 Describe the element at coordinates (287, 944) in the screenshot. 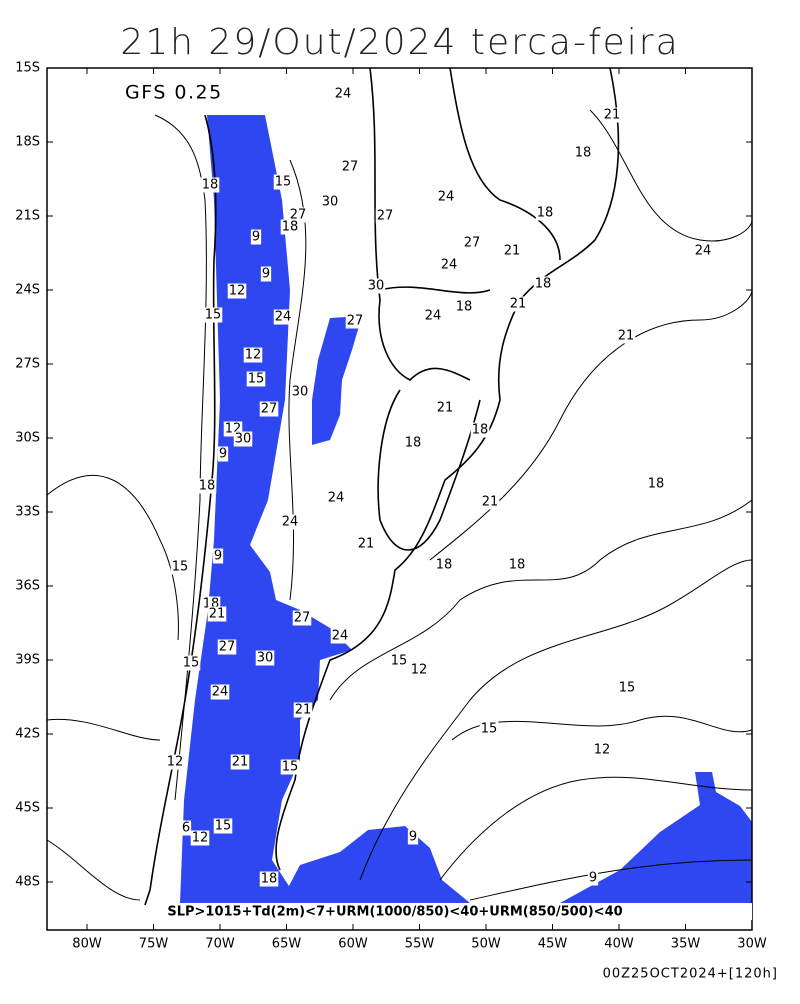

I see `lon-label: 65W` at that location.